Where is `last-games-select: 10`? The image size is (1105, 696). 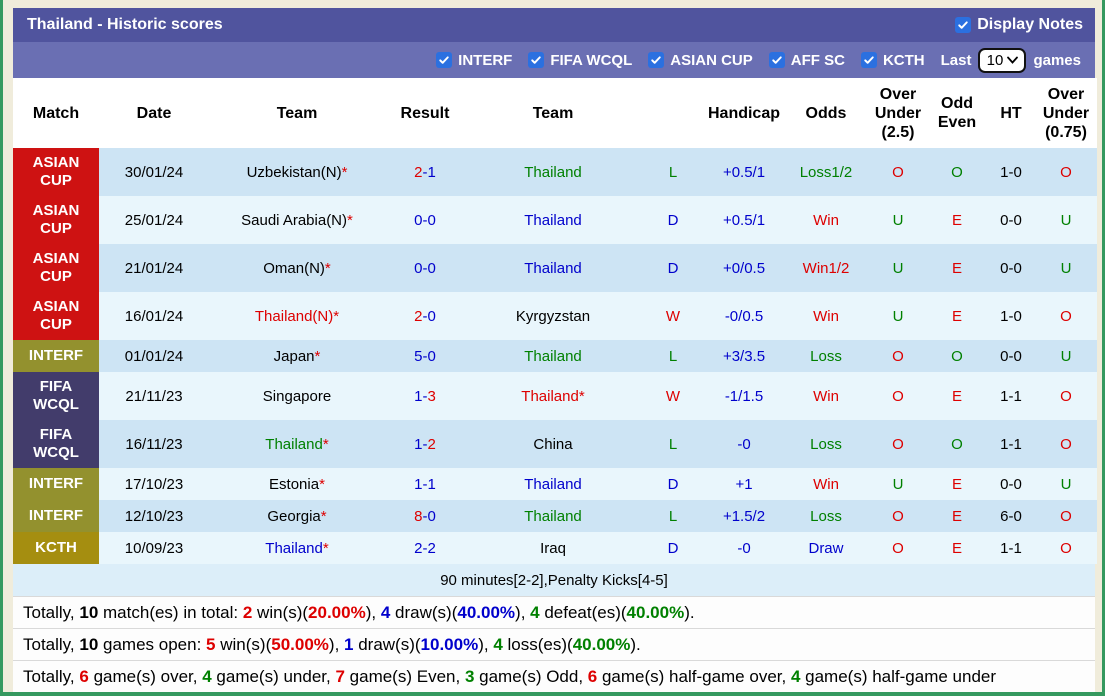 last-games-select: 10 is located at coordinates (1002, 60).